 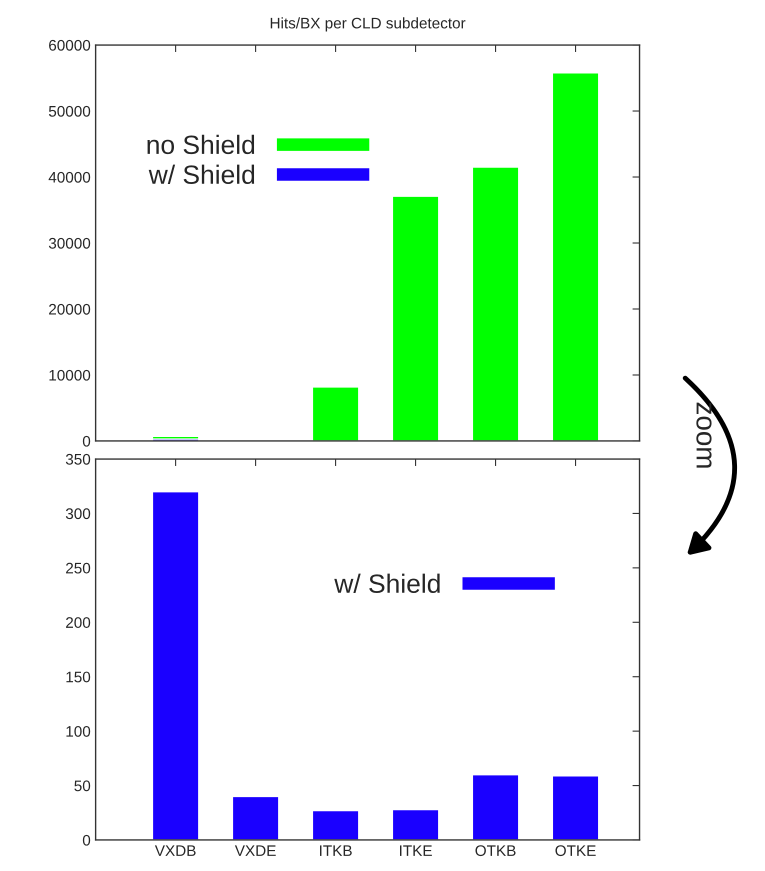 What do you see at coordinates (69, 243) in the screenshot?
I see `y-tick-label: 30000` at bounding box center [69, 243].